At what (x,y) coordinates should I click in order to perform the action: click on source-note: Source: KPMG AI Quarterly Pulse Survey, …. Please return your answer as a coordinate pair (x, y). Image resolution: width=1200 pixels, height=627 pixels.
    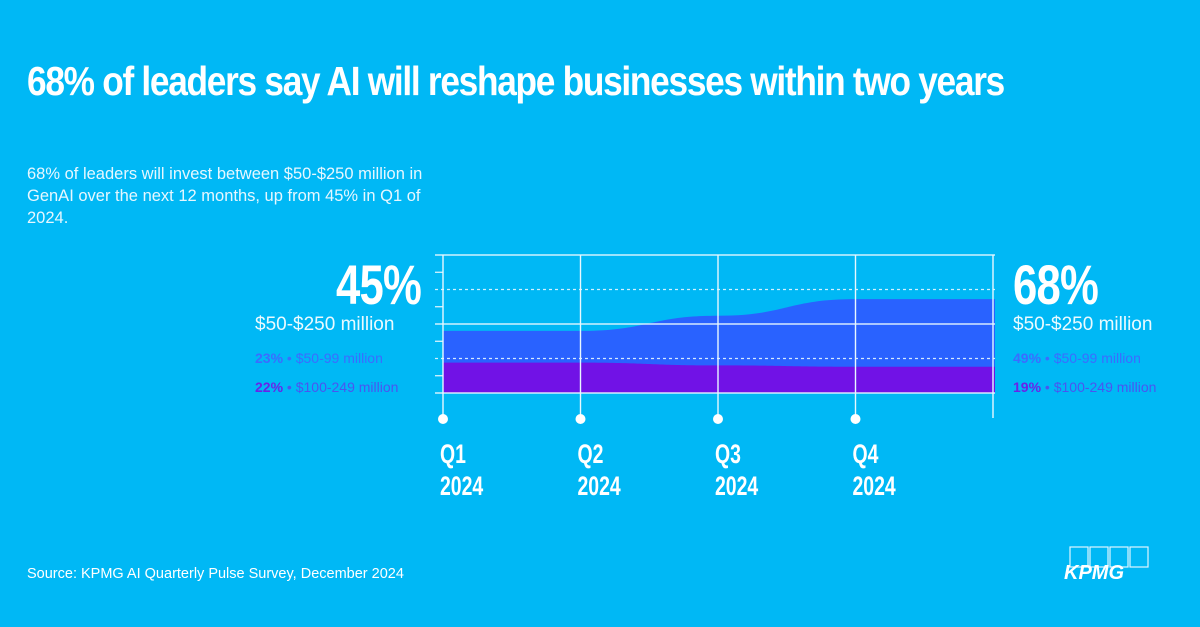
    Looking at the image, I should click on (215, 574).